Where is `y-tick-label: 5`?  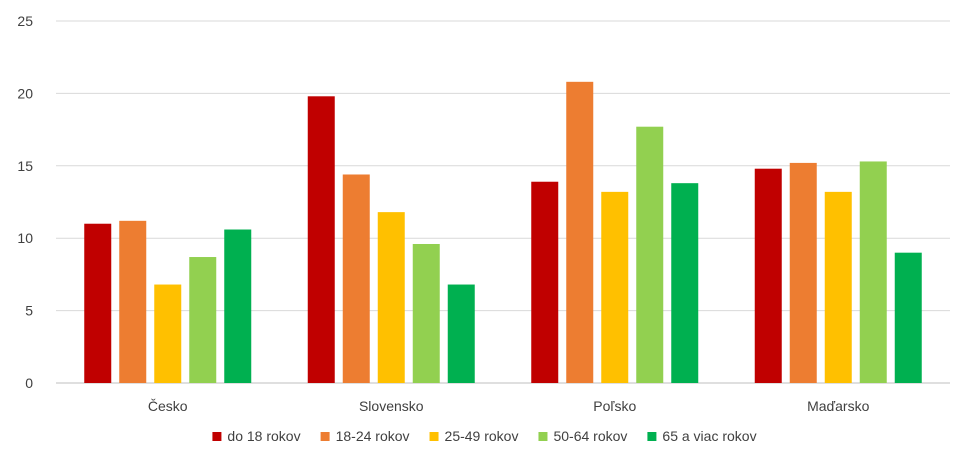
y-tick-label: 5 is located at coordinates (29, 311).